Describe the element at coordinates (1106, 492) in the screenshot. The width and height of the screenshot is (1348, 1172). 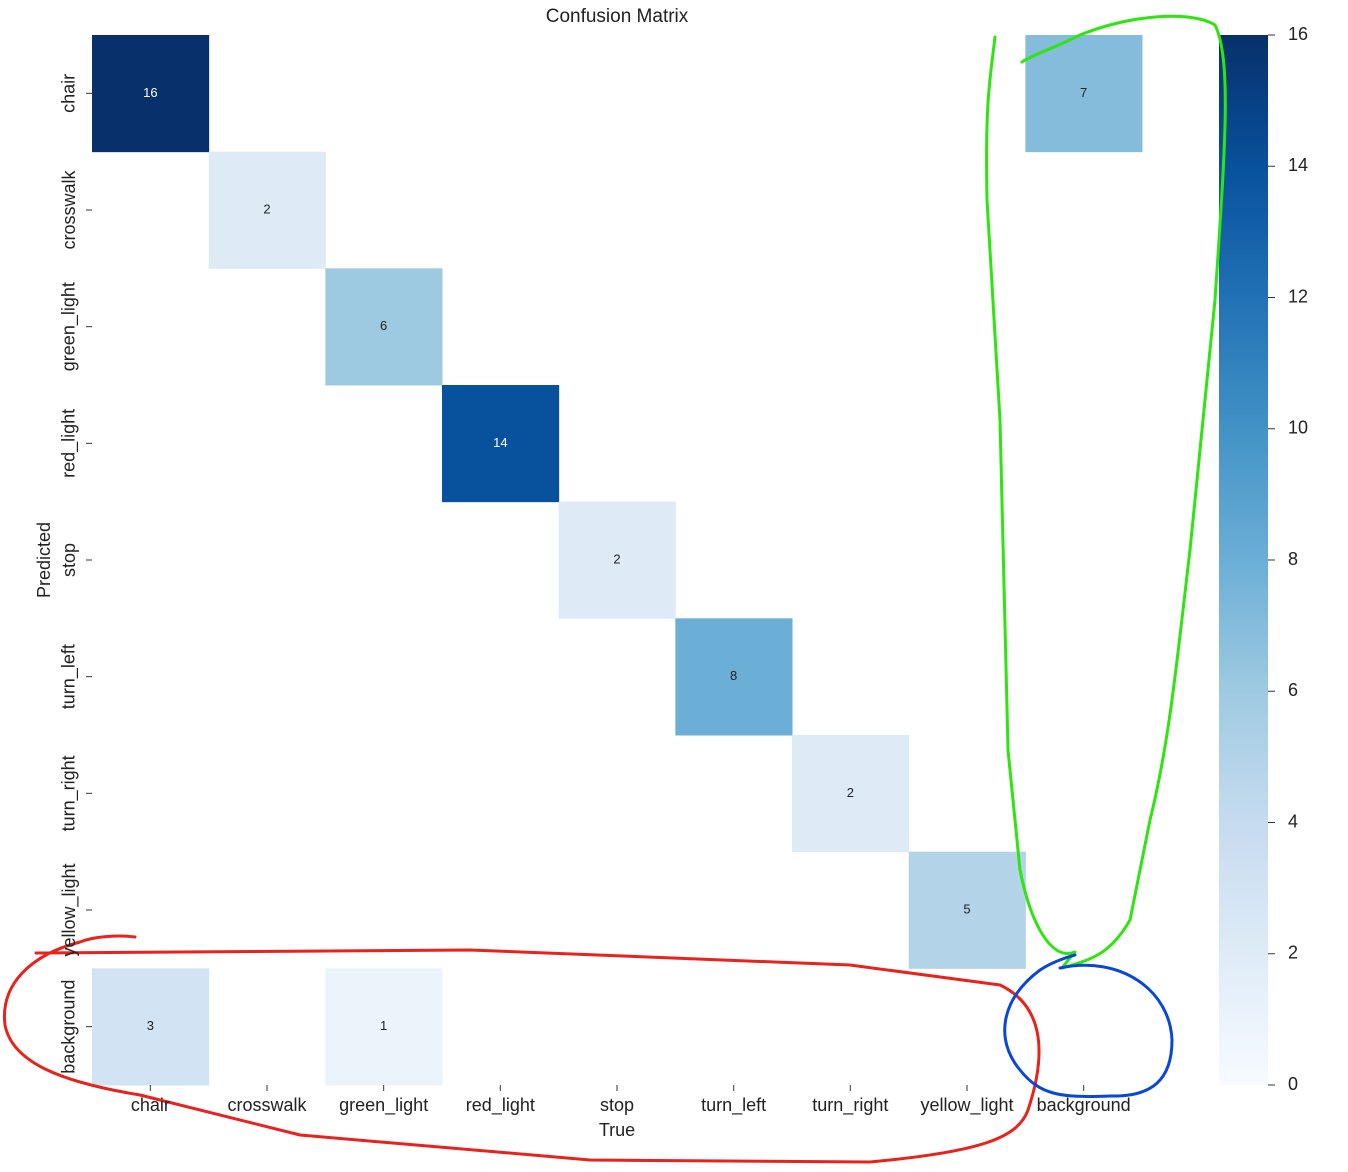
I see `green-annotation` at that location.